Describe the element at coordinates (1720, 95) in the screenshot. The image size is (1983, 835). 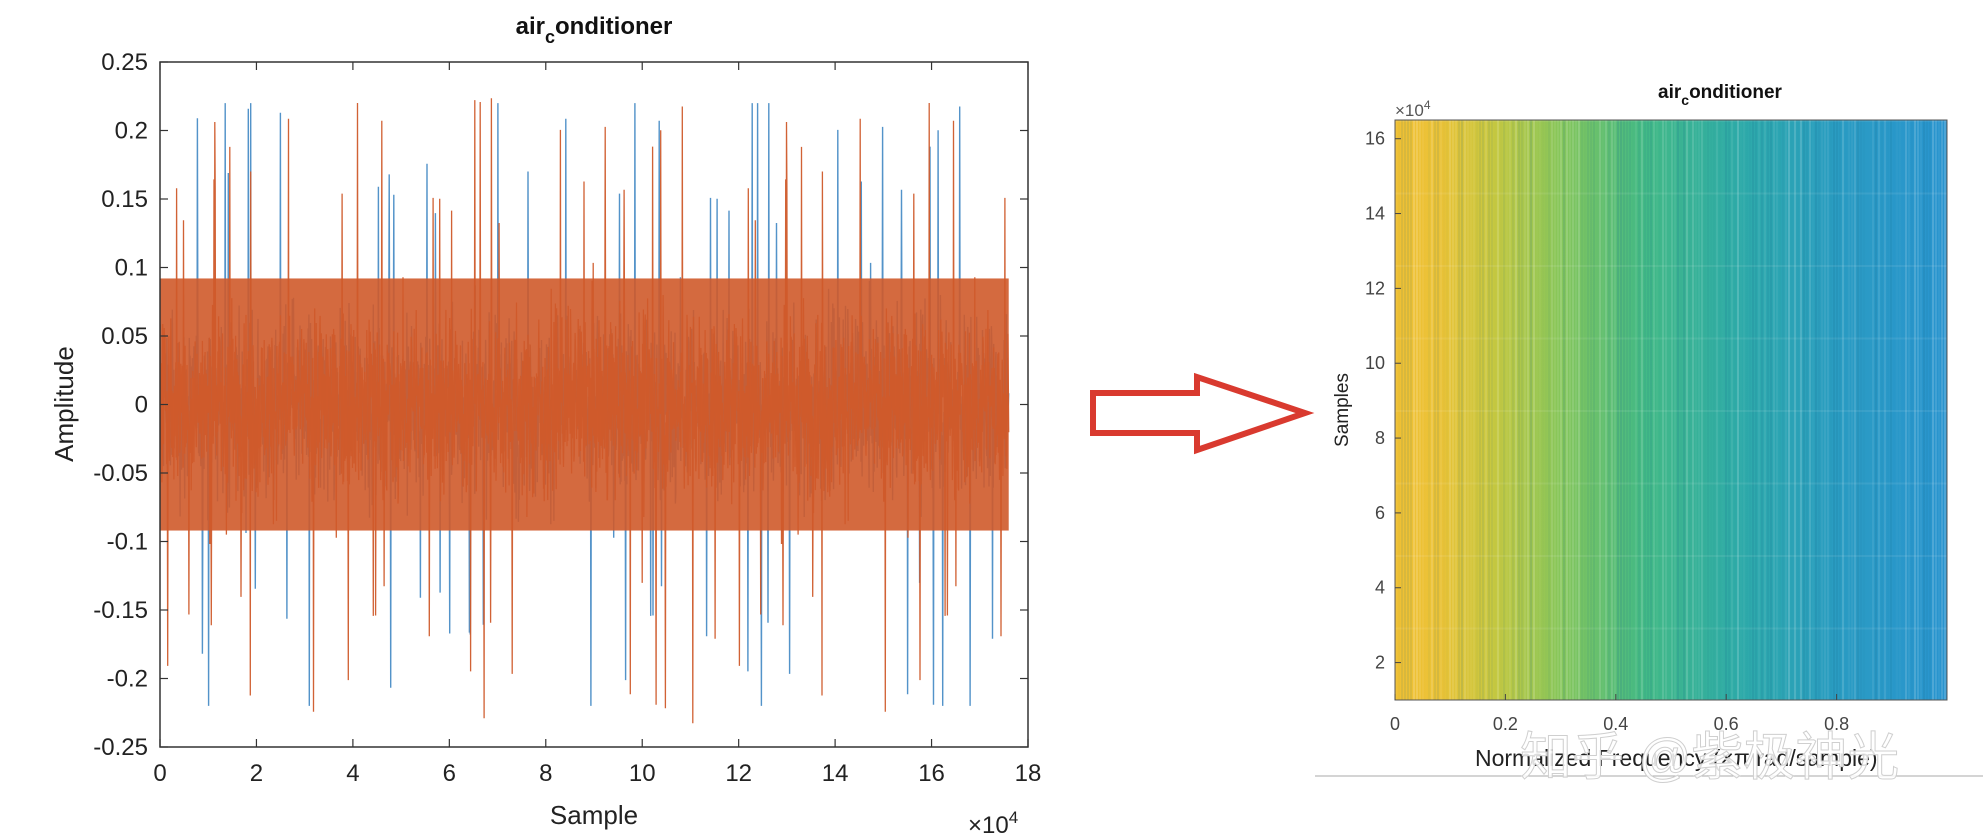
I see `spectrogram-title: airconditioner` at that location.